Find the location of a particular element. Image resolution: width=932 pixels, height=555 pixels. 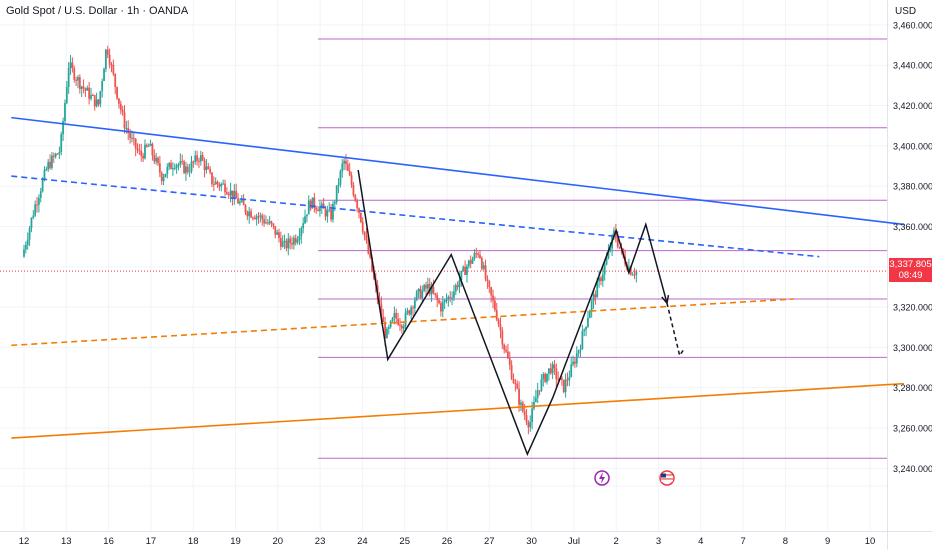

flag-canton is located at coordinates (663, 475).